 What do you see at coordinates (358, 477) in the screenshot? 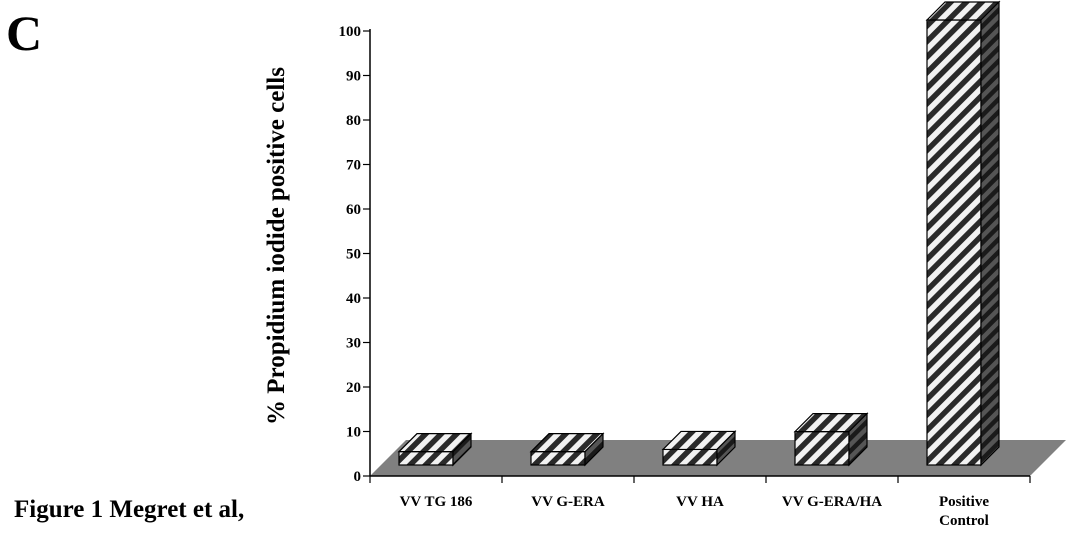
I see `y-tick-label: 0` at bounding box center [358, 477].